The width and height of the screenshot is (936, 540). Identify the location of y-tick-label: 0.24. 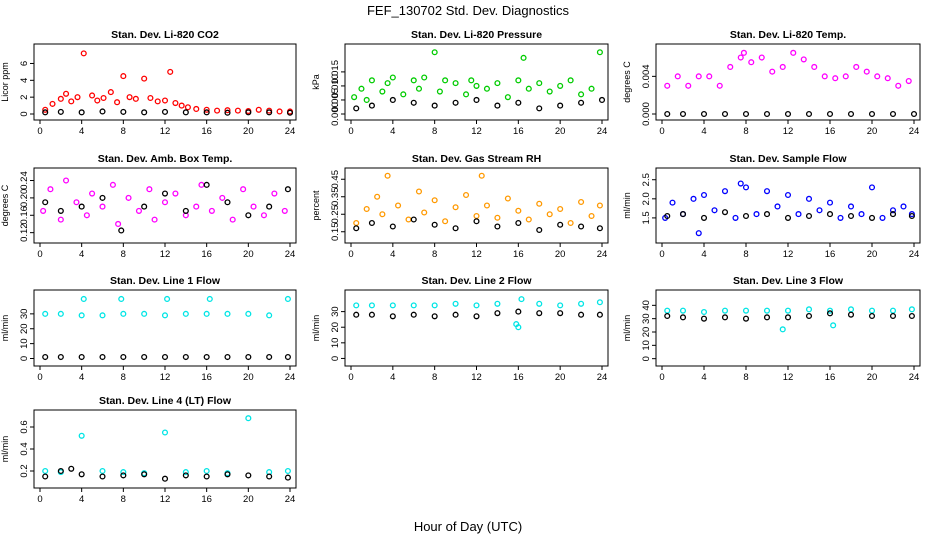
(24, 180).